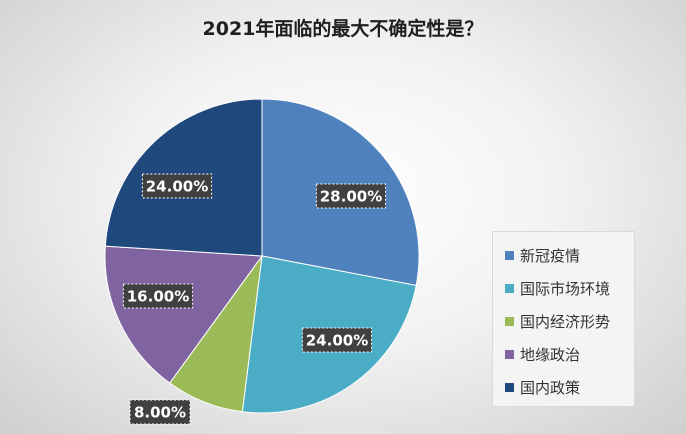 The image size is (686, 434). I want to click on legend-item: 国际市场环境, so click(569, 288).